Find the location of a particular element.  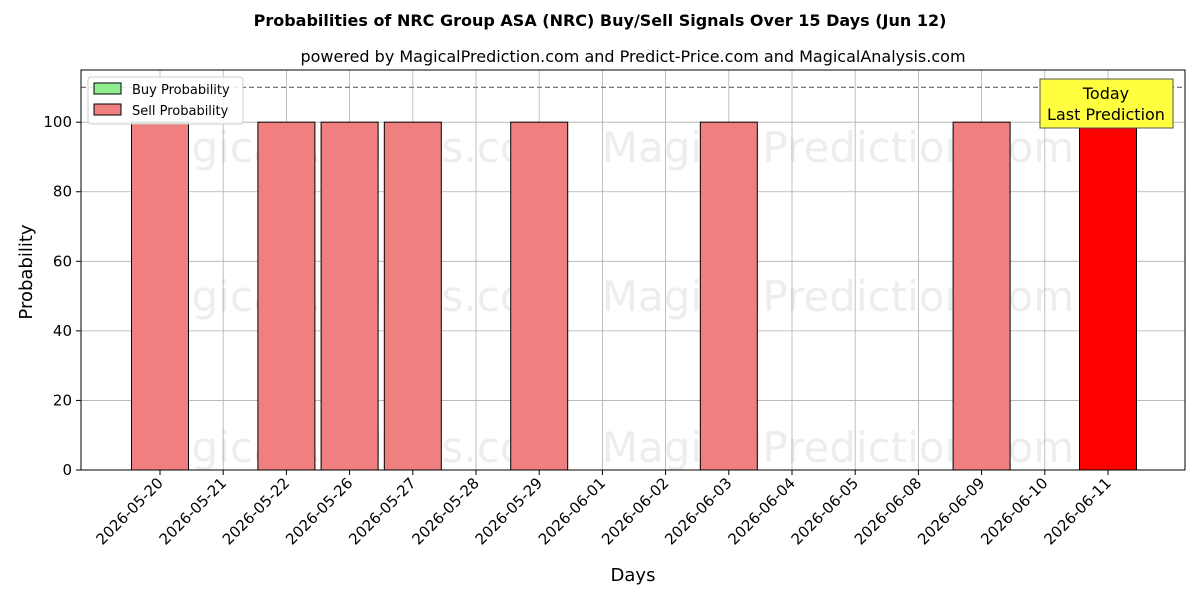

x-tick-label: 2026-06-01 is located at coordinates (572, 511).